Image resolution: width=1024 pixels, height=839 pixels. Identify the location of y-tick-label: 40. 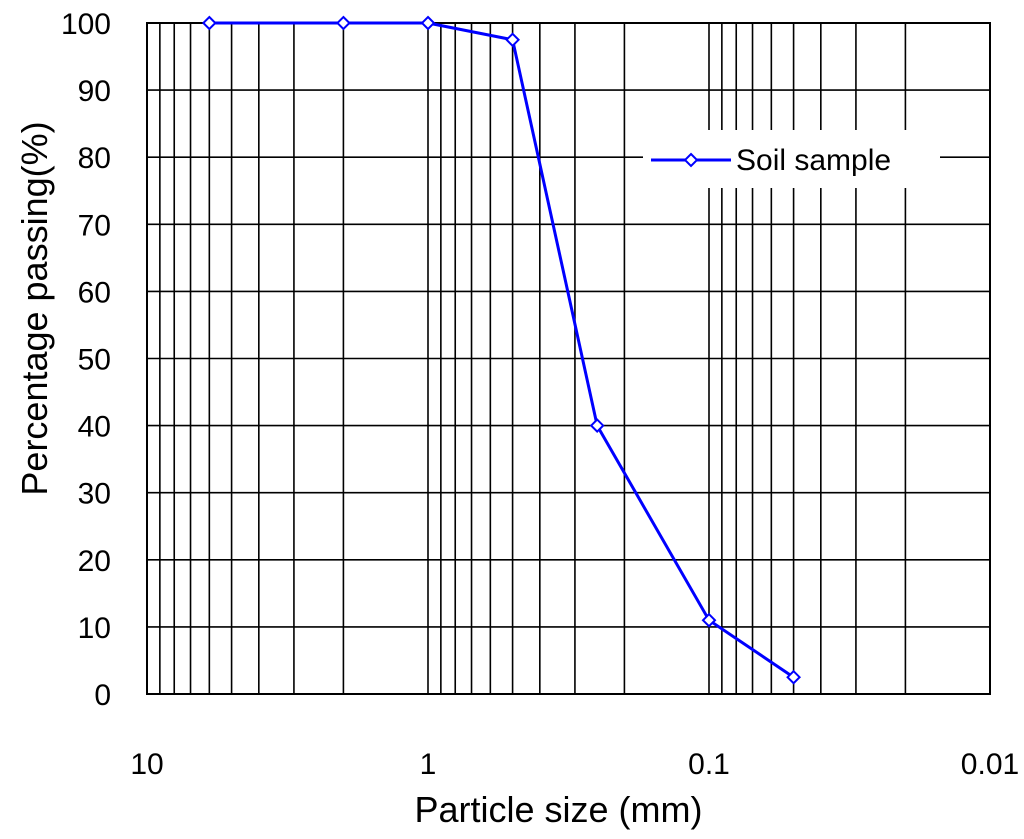
(94, 427).